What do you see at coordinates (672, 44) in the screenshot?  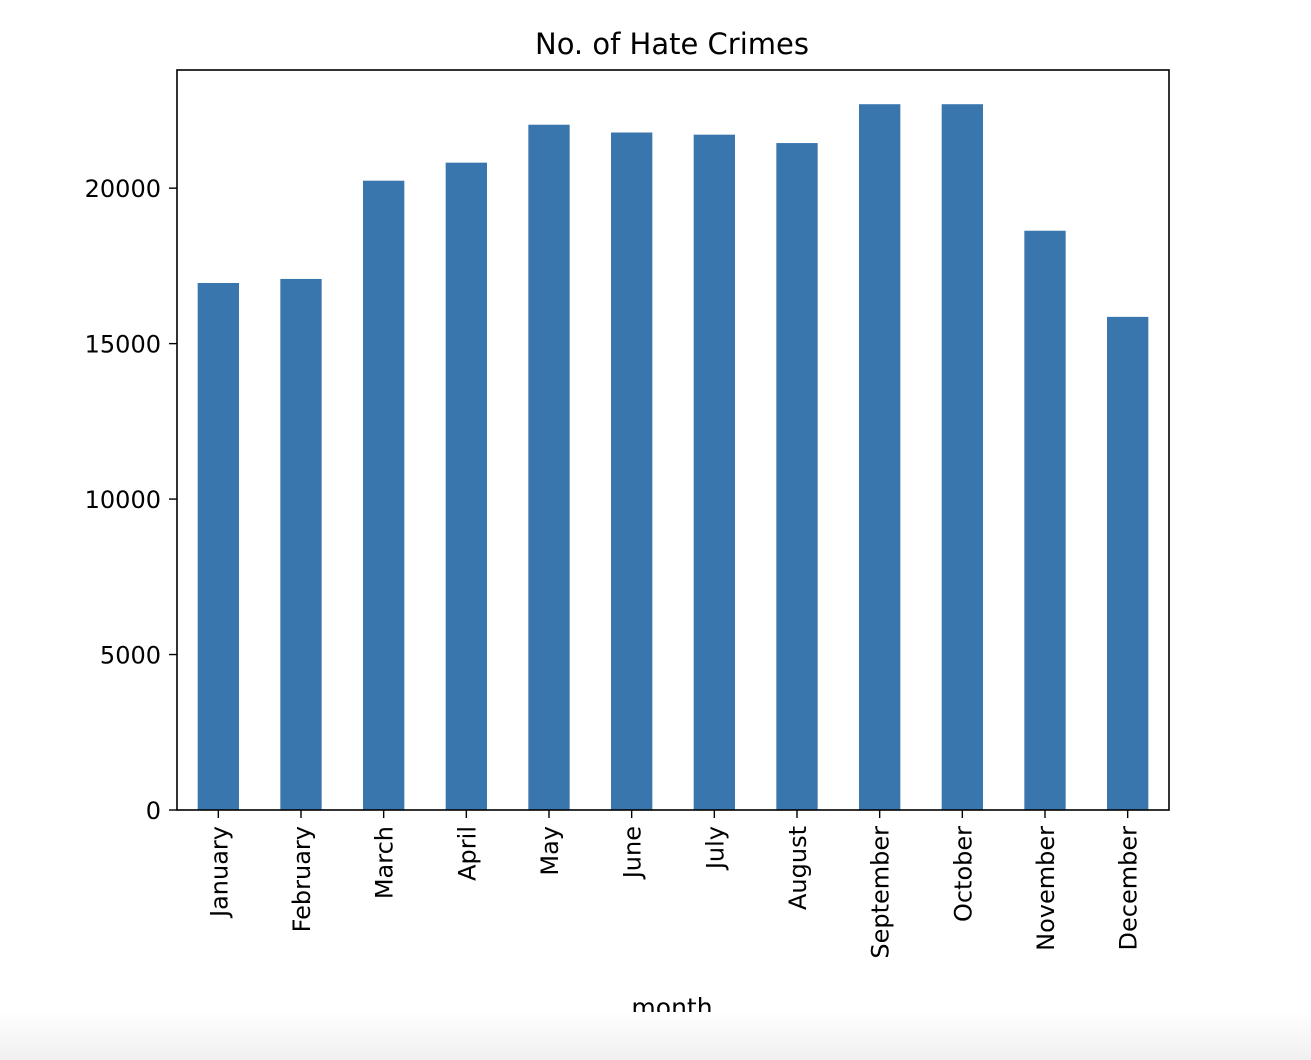 I see `chart-title: No. of Hate Crimes` at bounding box center [672, 44].